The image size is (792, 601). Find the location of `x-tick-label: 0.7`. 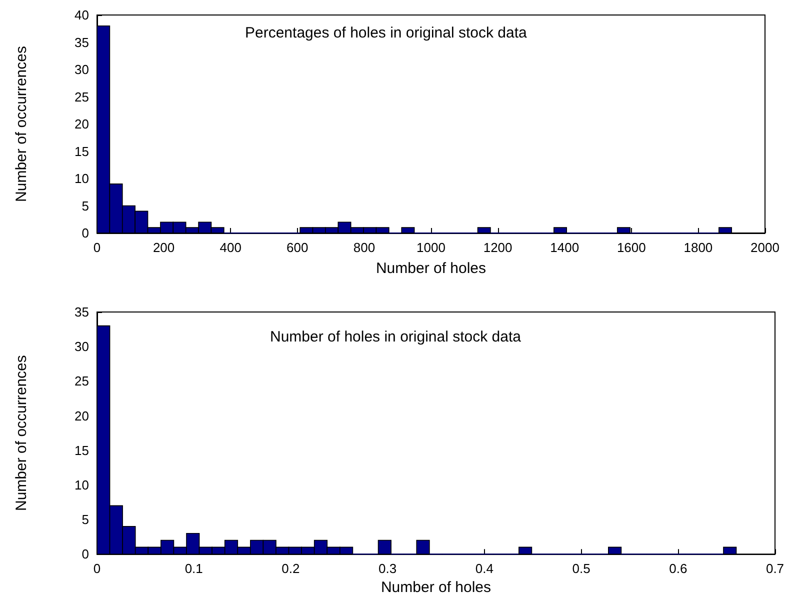

x-tick-label: 0.7 is located at coordinates (775, 568).